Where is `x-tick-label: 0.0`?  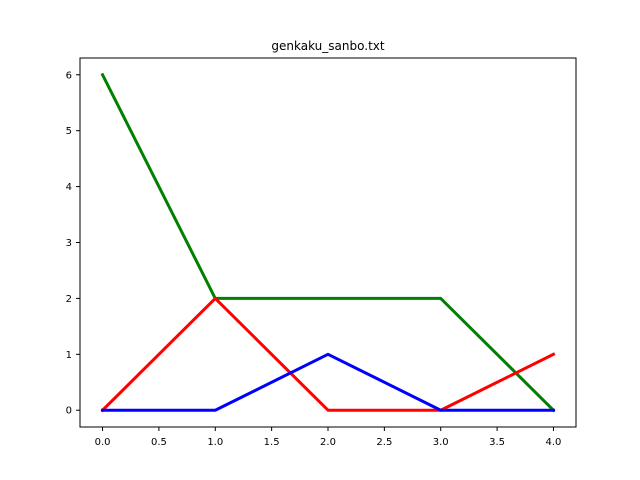 x-tick-label: 0.0 is located at coordinates (103, 442).